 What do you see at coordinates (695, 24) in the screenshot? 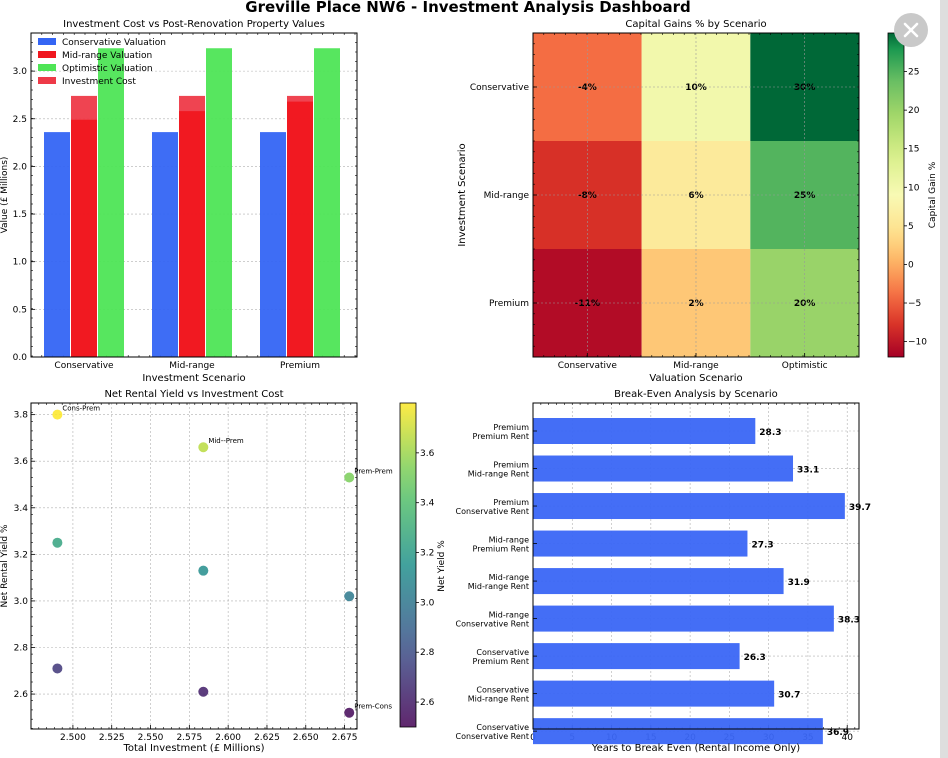
I see `chart-title: Capital Gains % by Scenario` at bounding box center [695, 24].